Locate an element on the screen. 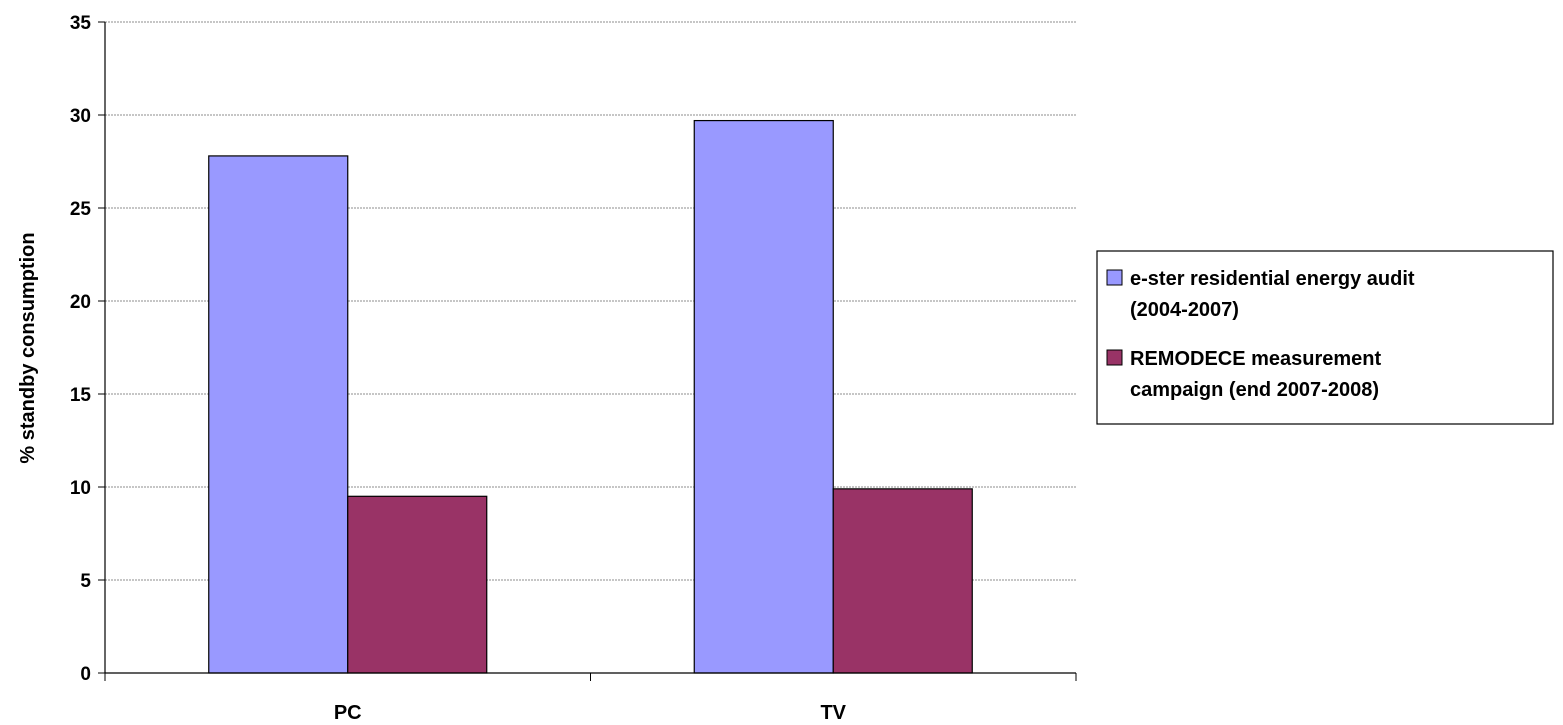 The height and width of the screenshot is (725, 1563). y-tick-label: 35 is located at coordinates (81, 23).